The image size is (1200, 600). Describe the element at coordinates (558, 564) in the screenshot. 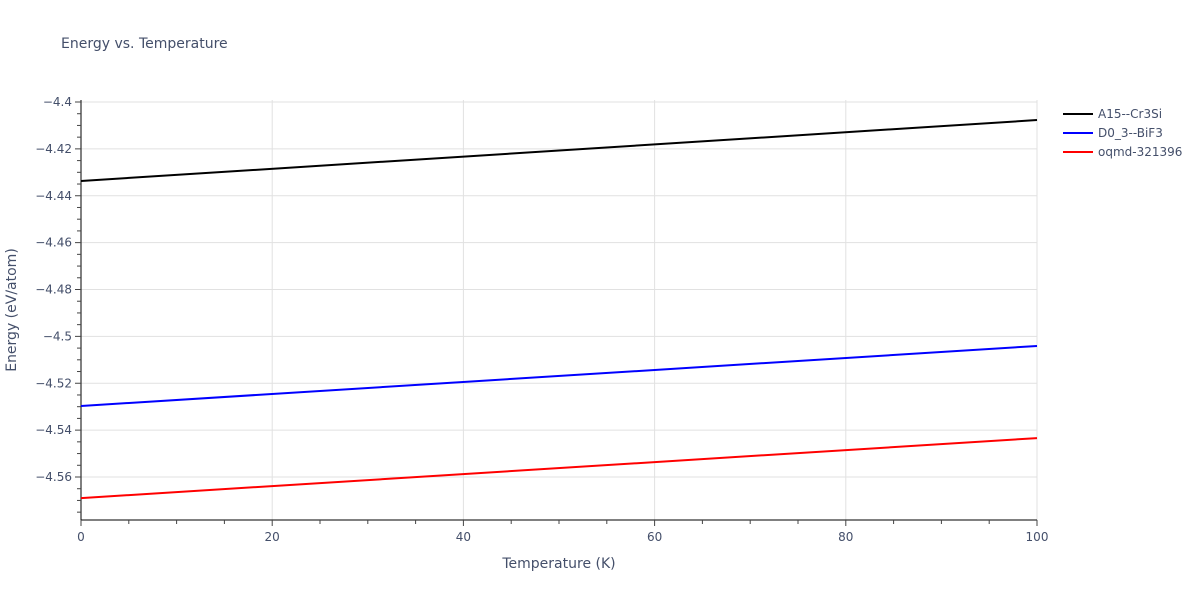

I see `x-axis-title: Temperature (K)` at that location.